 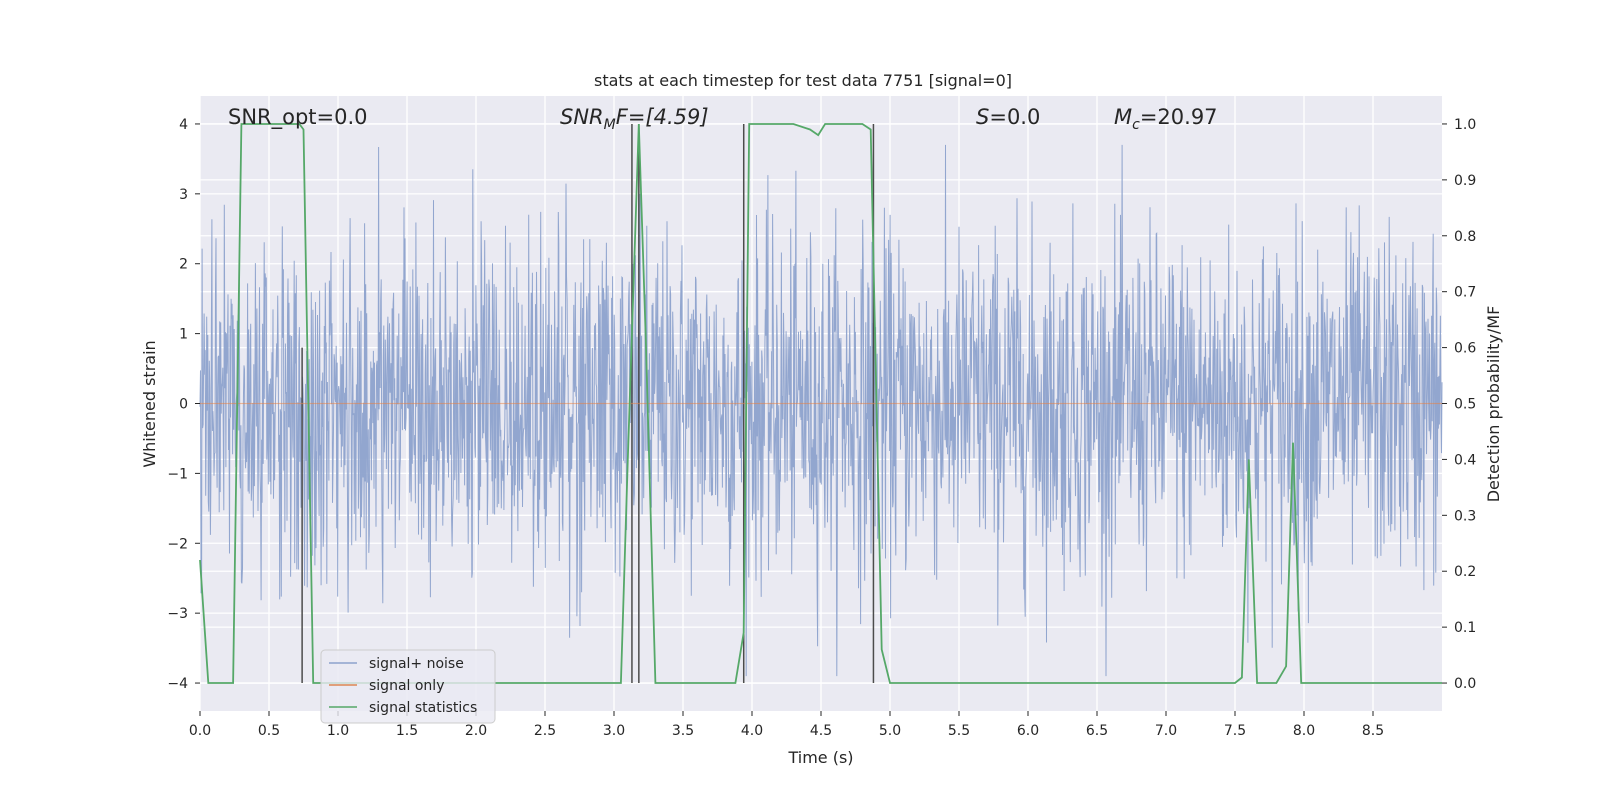 I want to click on x-tick-label: 6.0, so click(x=1028, y=731).